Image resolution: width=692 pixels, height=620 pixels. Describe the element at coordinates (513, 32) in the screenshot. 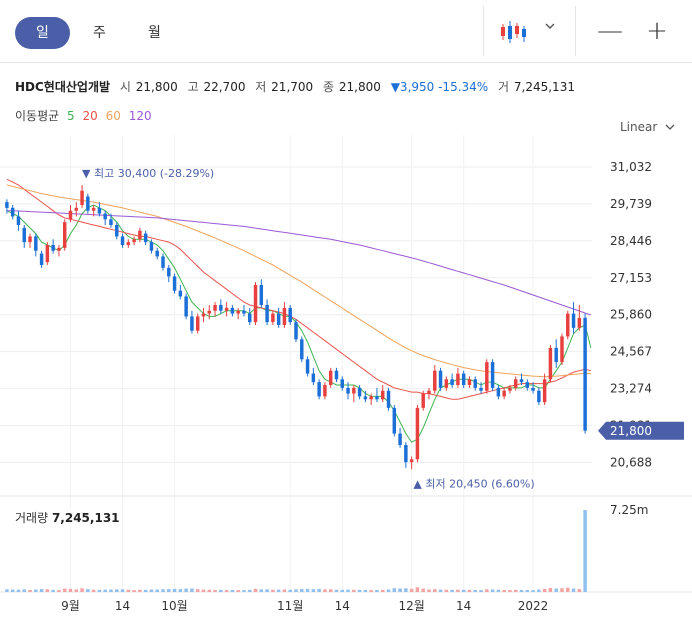

I see `candlestick-icon` at that location.